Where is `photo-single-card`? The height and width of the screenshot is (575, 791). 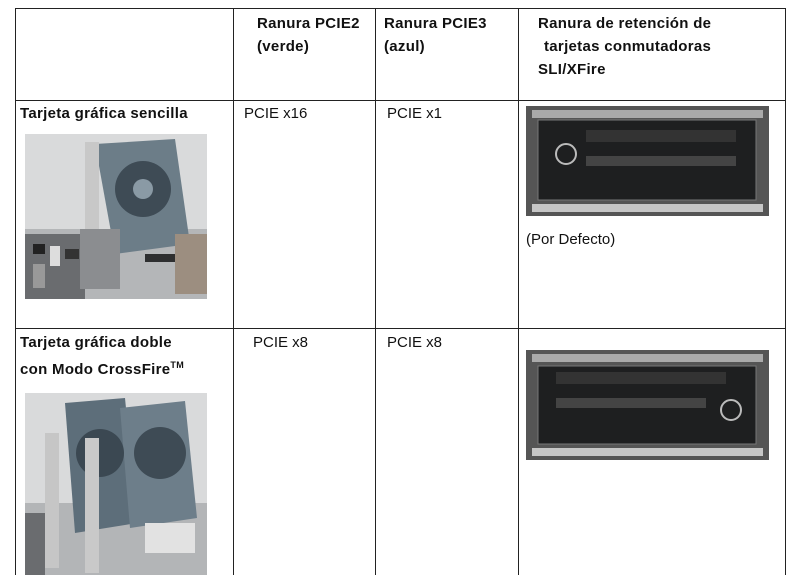 photo-single-card is located at coordinates (116, 216).